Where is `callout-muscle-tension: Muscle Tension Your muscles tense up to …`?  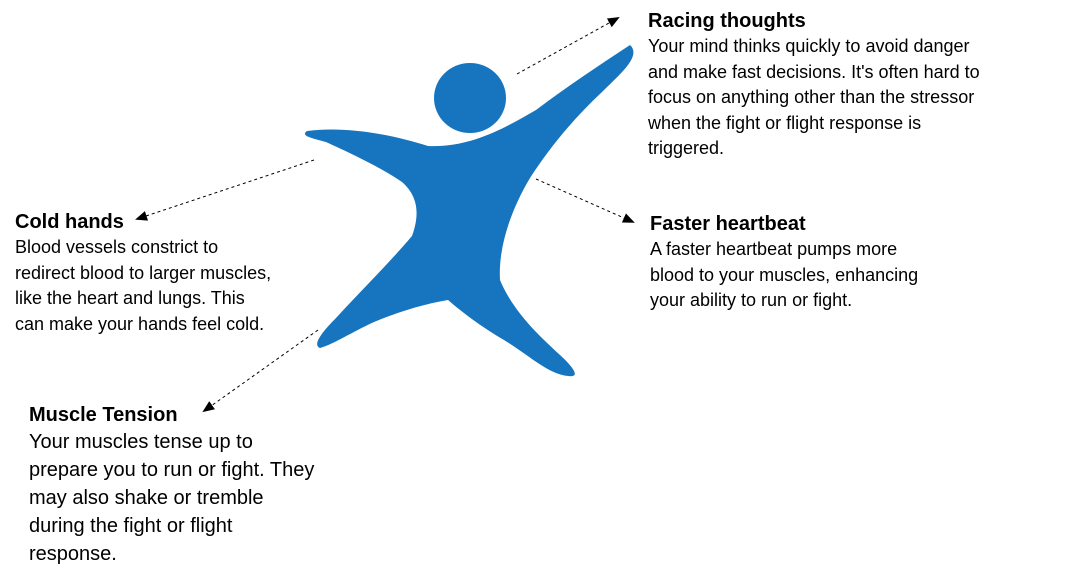
callout-muscle-tension: Muscle Tension Your muscles tense up to … is located at coordinates (209, 485).